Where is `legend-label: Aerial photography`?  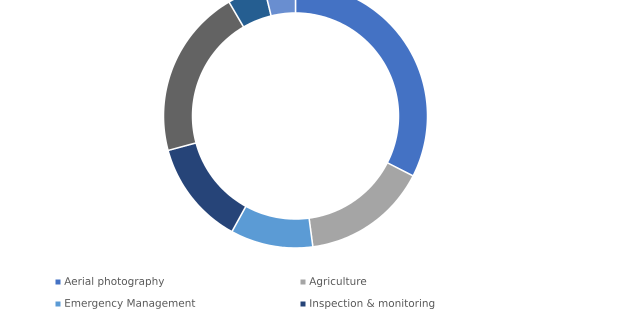 legend-label: Aerial photography is located at coordinates (114, 282).